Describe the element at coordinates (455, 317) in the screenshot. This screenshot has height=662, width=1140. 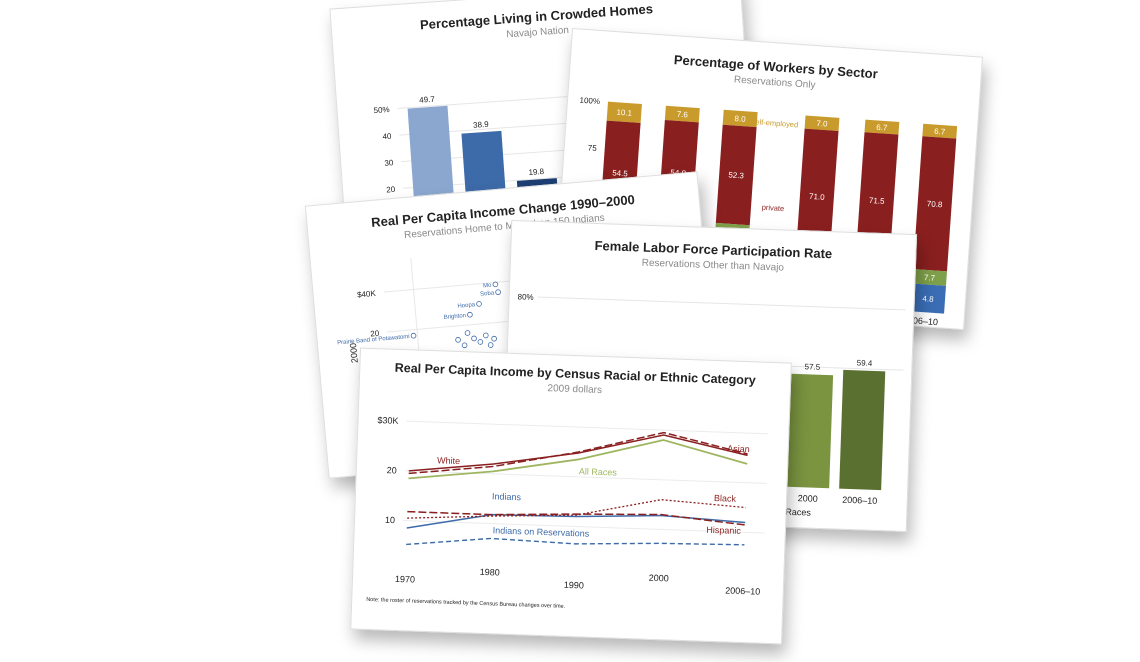
I see `point-label: Brighton` at that location.